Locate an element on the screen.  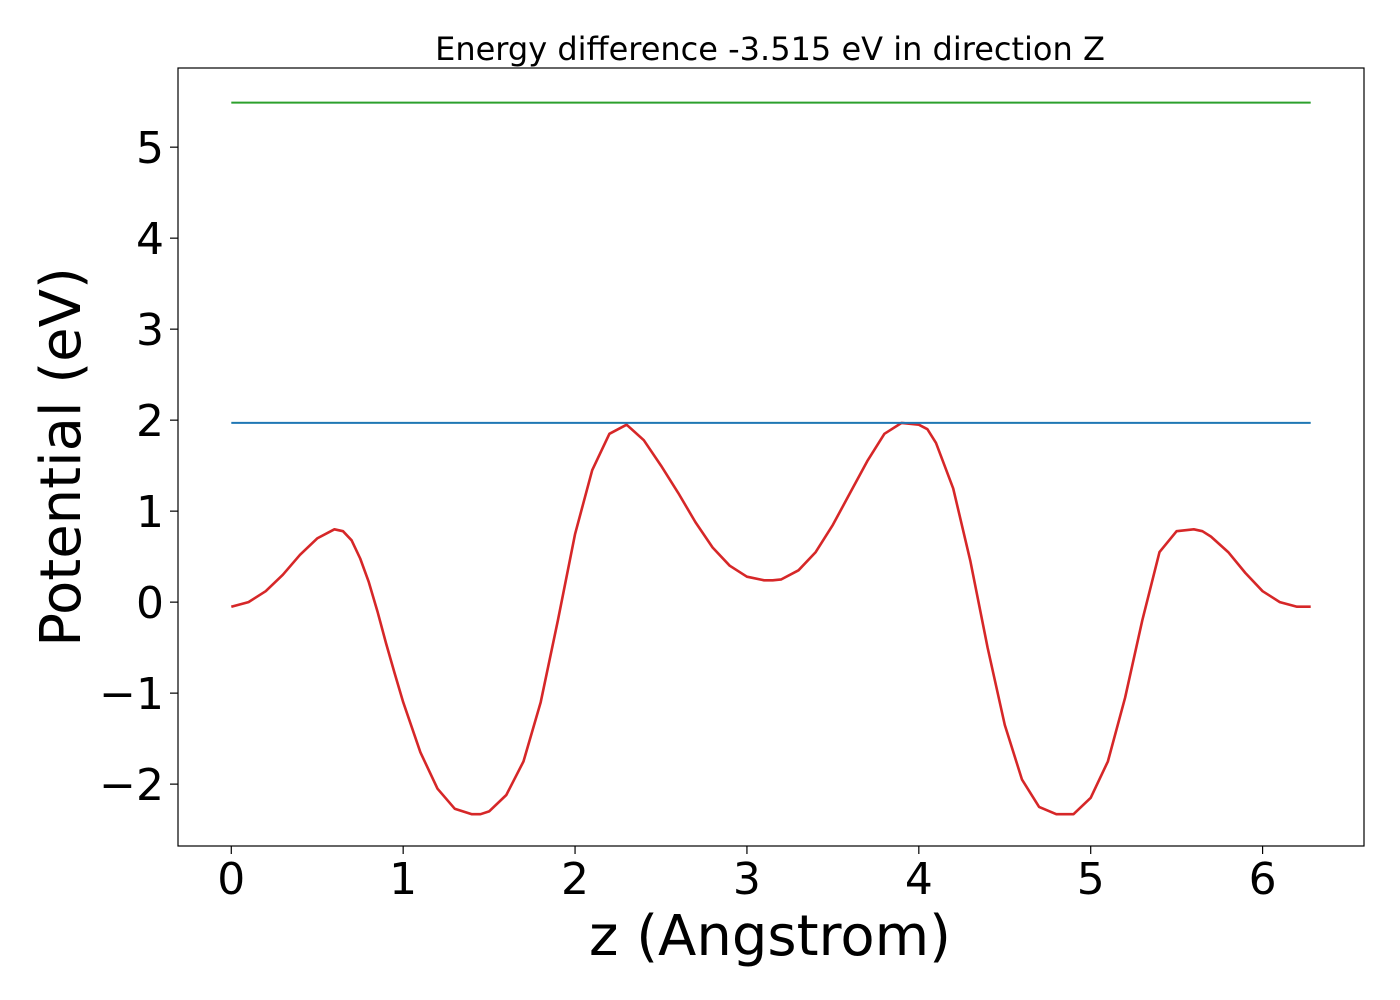
x-axis: 0 1 2 3 4 5 6 is located at coordinates (747, 875).